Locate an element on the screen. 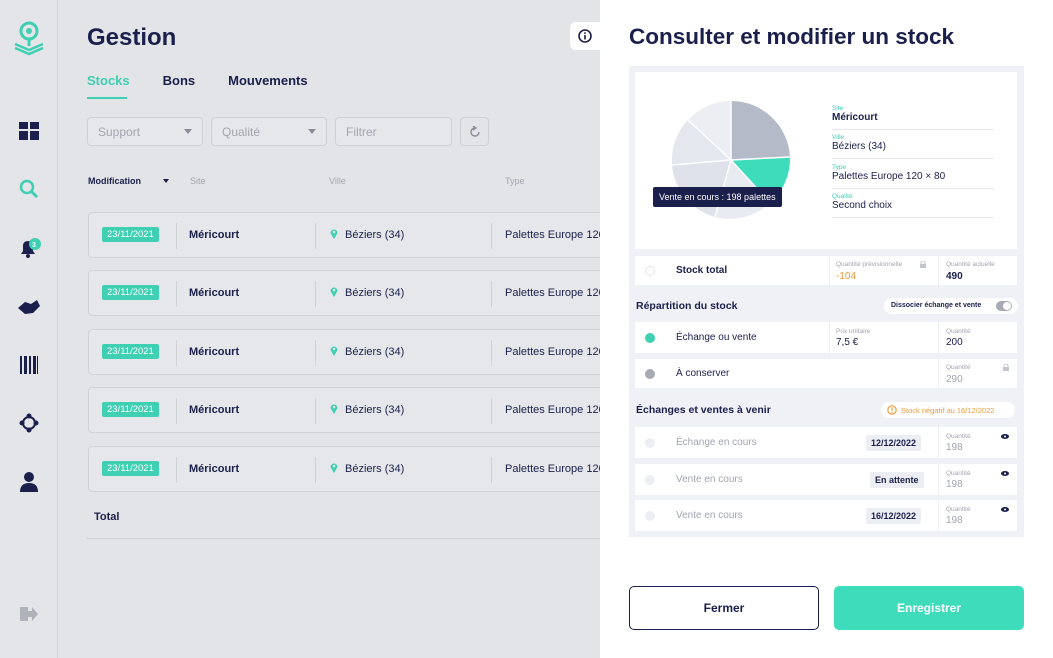 Image resolution: width=1053 pixels, height=658 pixels. search-icon is located at coordinates (29, 189).